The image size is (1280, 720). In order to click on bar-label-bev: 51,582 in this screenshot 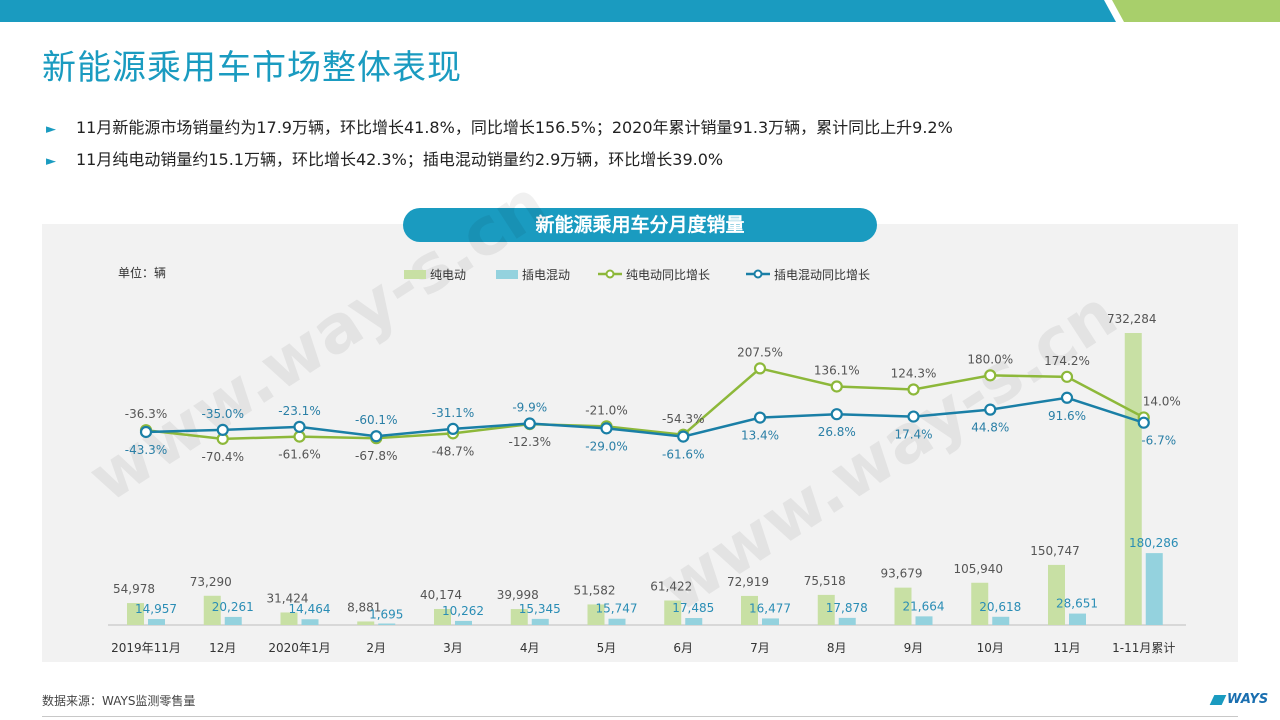, I will do `click(595, 590)`.